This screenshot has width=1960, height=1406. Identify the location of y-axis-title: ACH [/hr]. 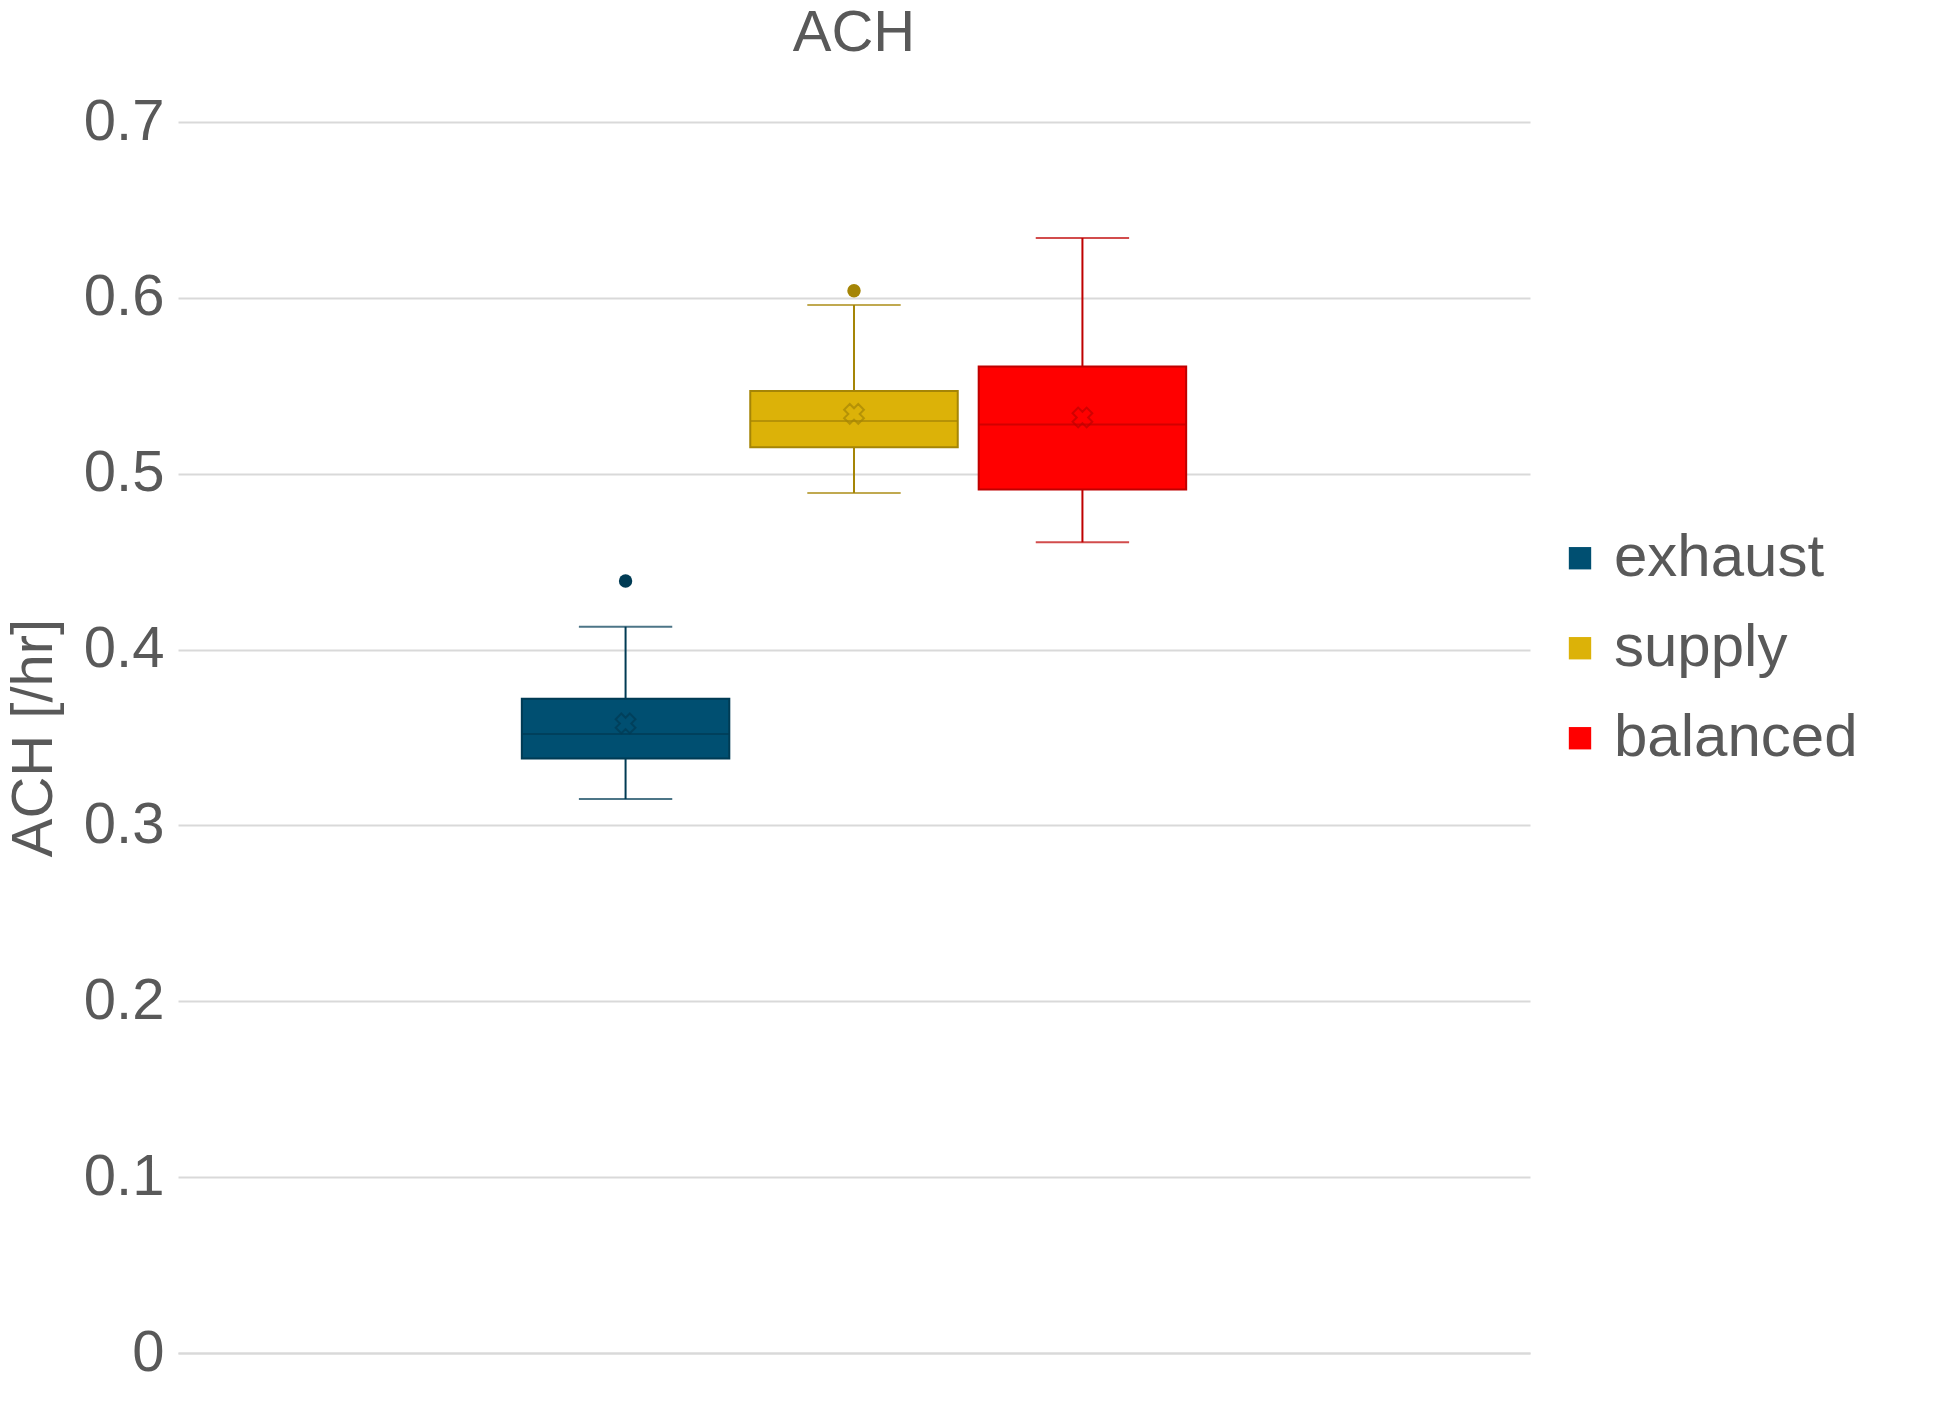
(32, 738).